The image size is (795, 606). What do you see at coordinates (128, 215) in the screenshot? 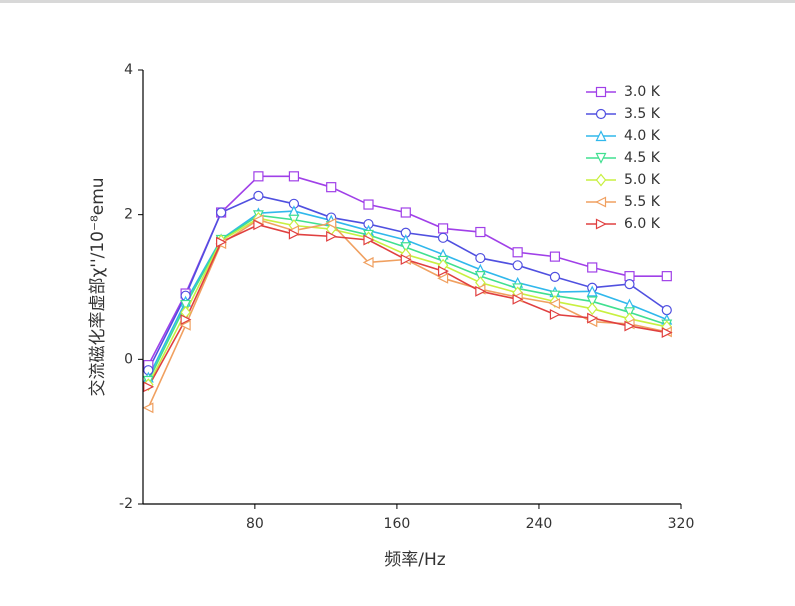
I see `y-tick-label: 2` at bounding box center [128, 215].